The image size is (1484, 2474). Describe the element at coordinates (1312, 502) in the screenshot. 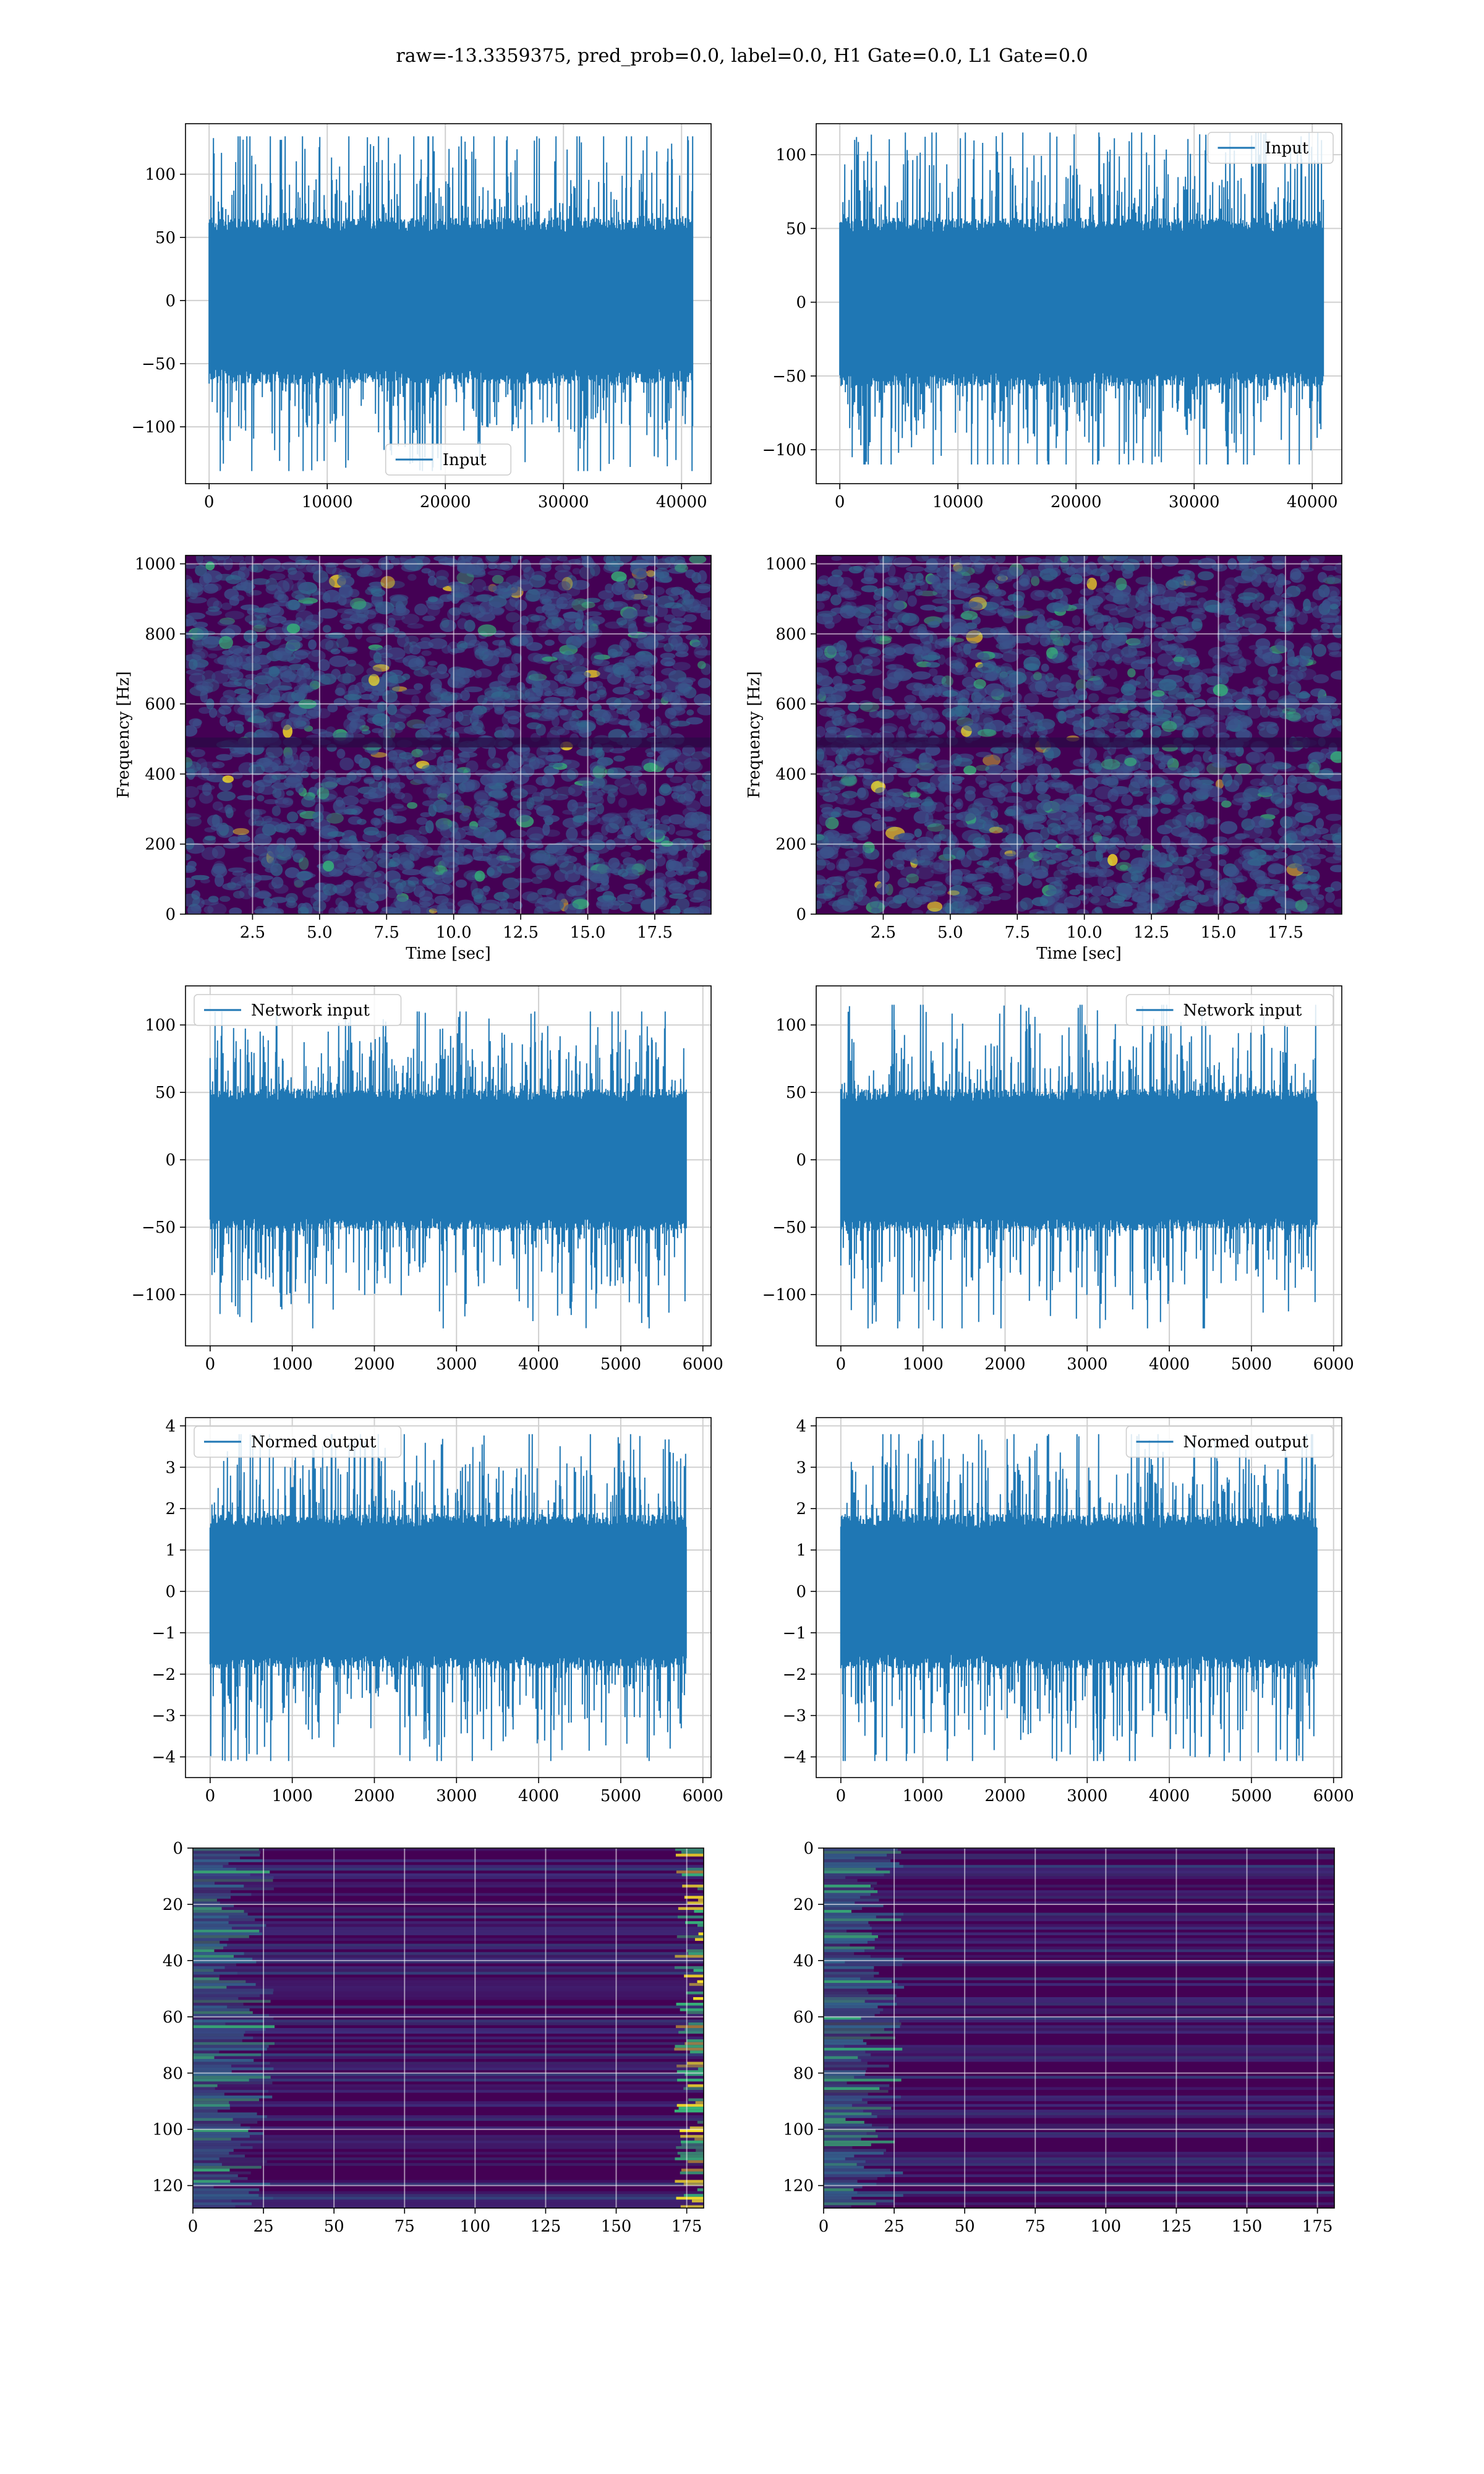

I see `x-tick-label: 40000` at that location.